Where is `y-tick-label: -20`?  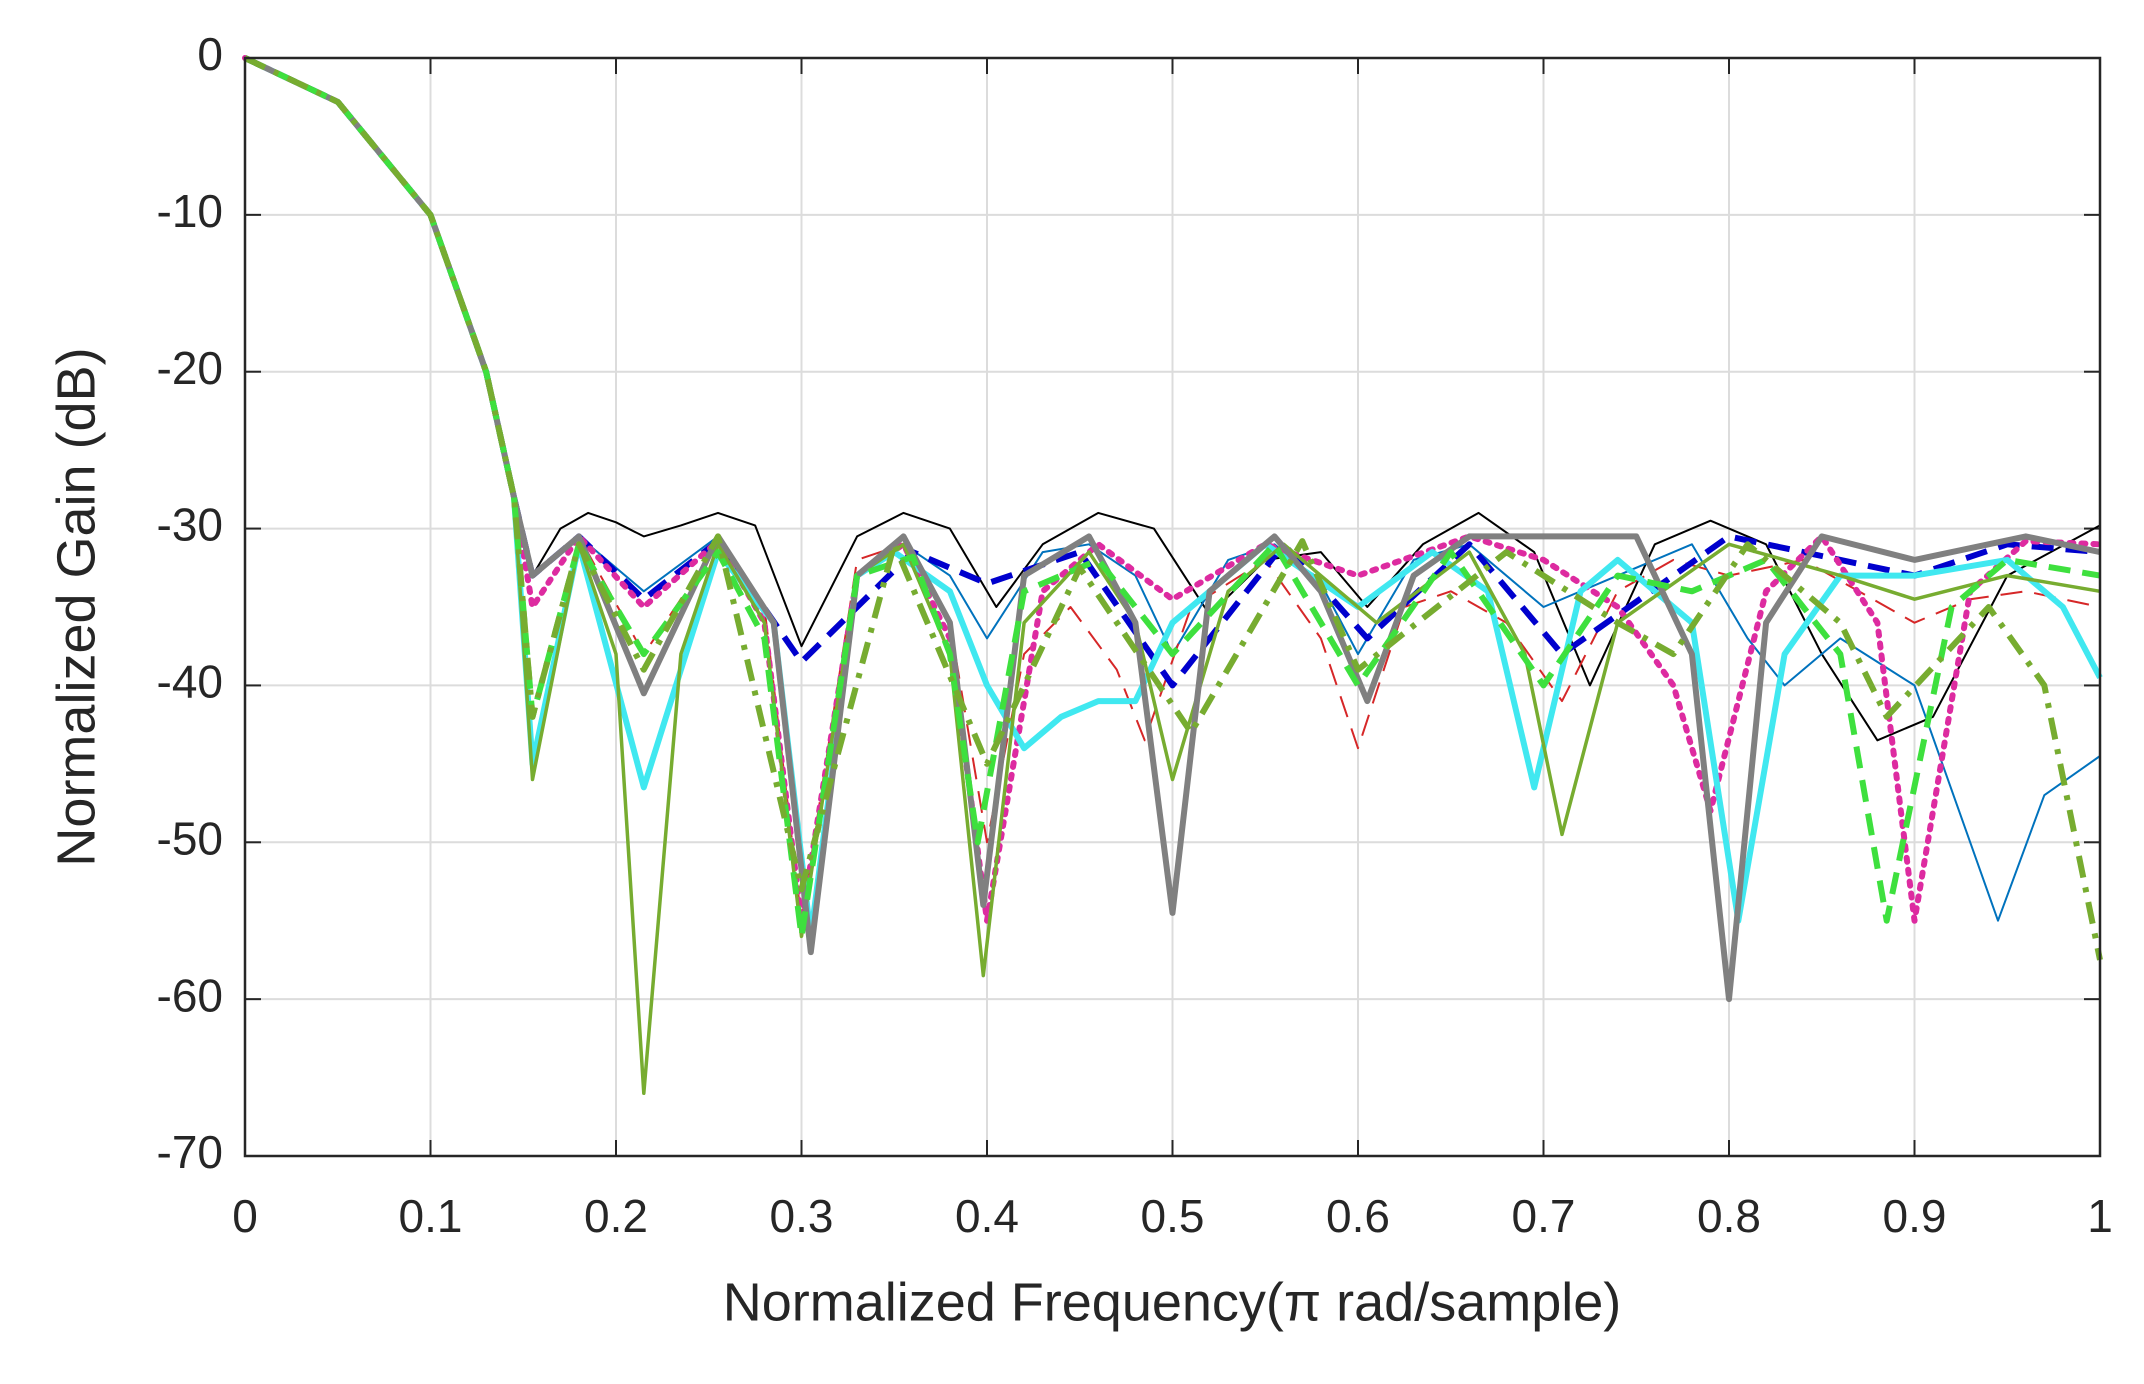
y-tick-label: -20 is located at coordinates (190, 368).